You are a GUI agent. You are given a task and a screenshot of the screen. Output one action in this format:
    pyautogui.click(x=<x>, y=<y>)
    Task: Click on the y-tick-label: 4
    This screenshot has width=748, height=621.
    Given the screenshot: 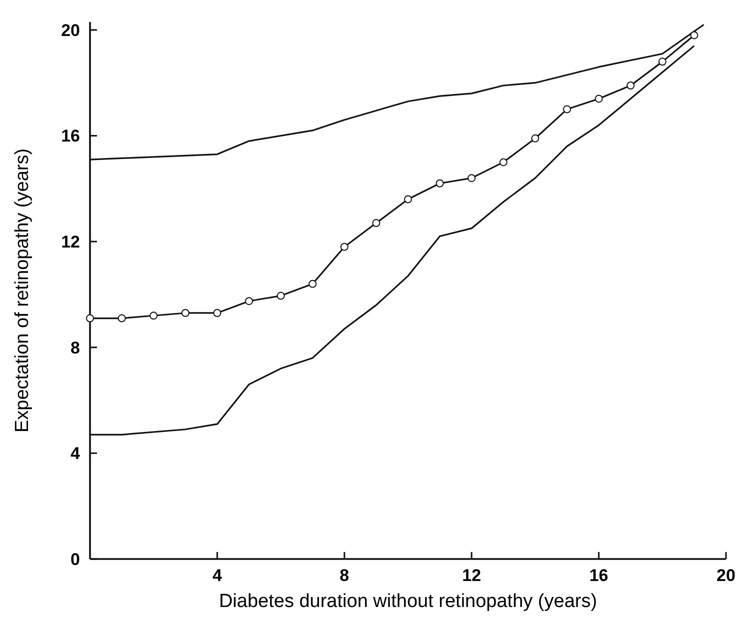 What is the action you would take?
    pyautogui.click(x=75, y=454)
    